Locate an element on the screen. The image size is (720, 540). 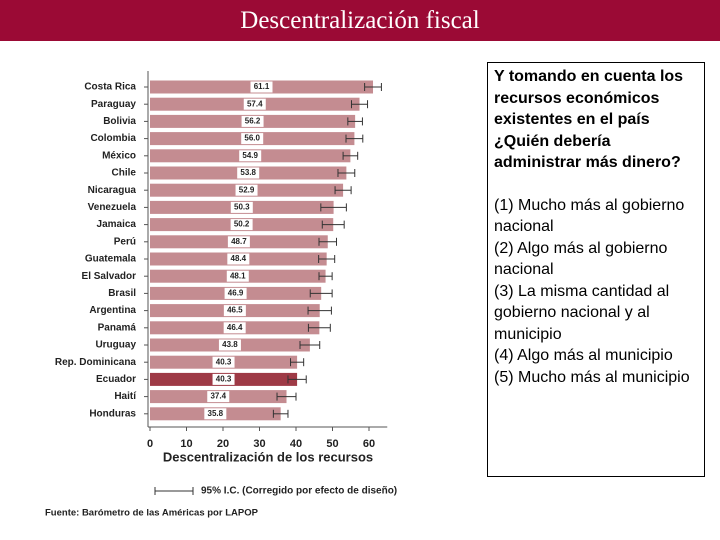
x-axis-label: Descentralización de los recursos is located at coordinates (268, 456).